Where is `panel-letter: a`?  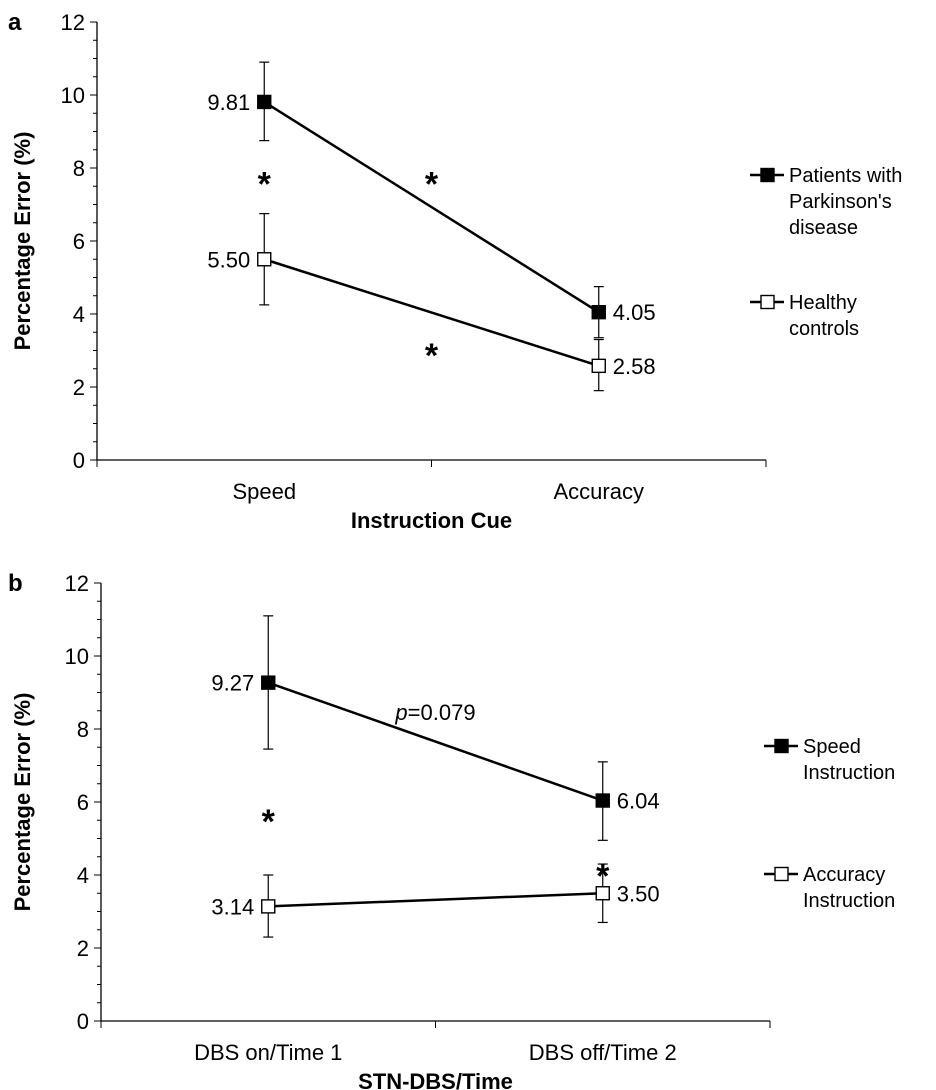
panel-letter: a is located at coordinates (15, 22).